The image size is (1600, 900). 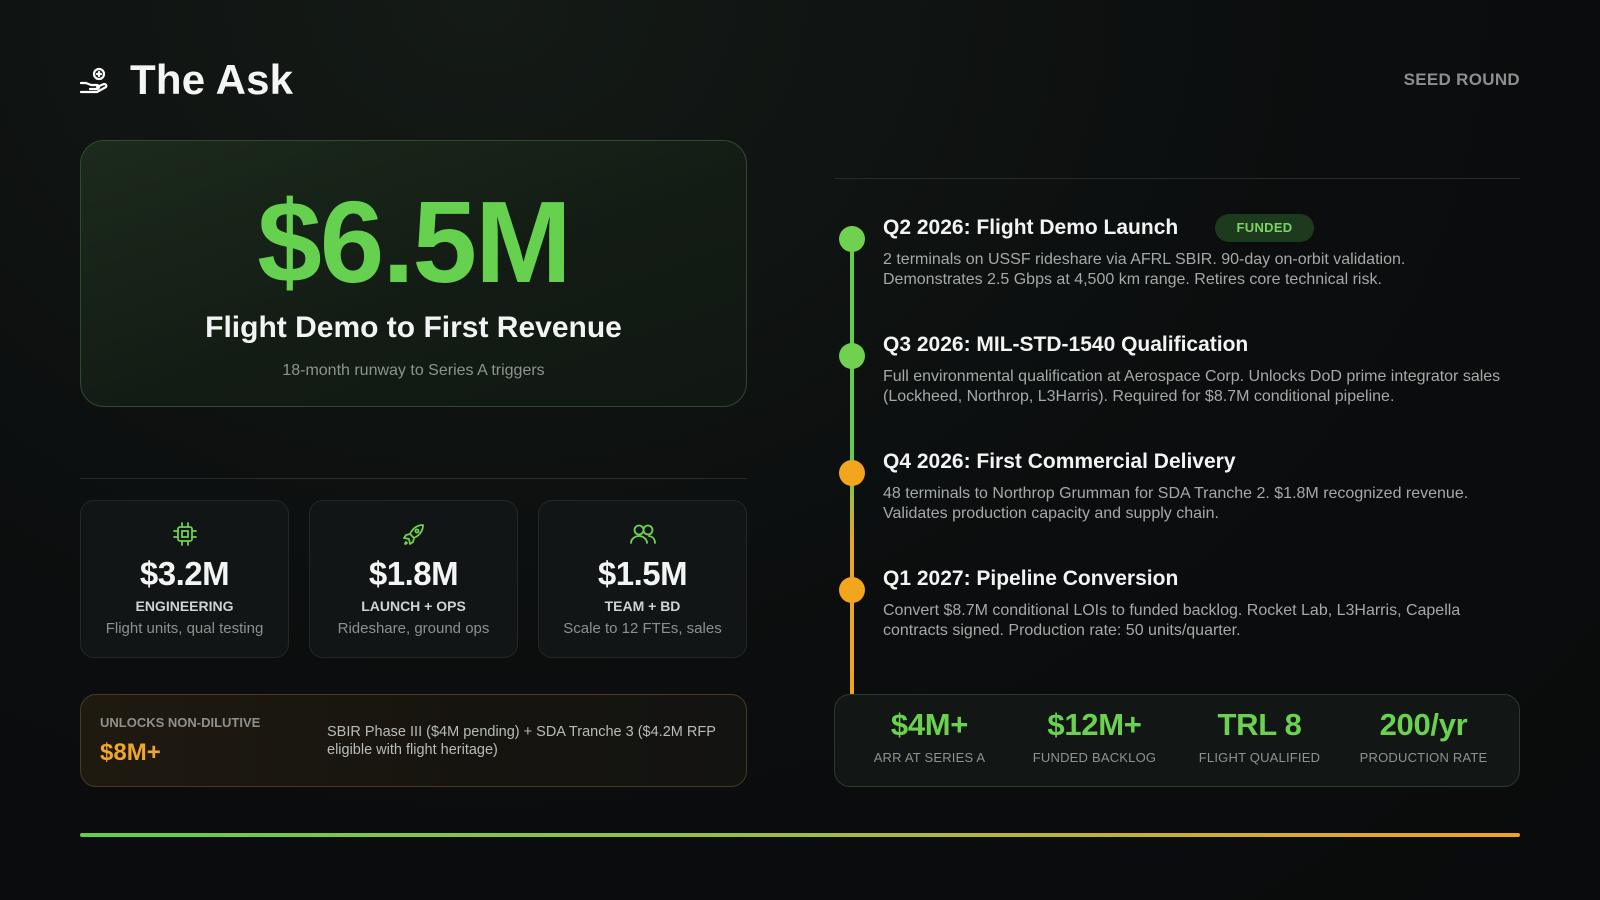 I want to click on round-label: SEED ROUND, so click(x=1461, y=79).